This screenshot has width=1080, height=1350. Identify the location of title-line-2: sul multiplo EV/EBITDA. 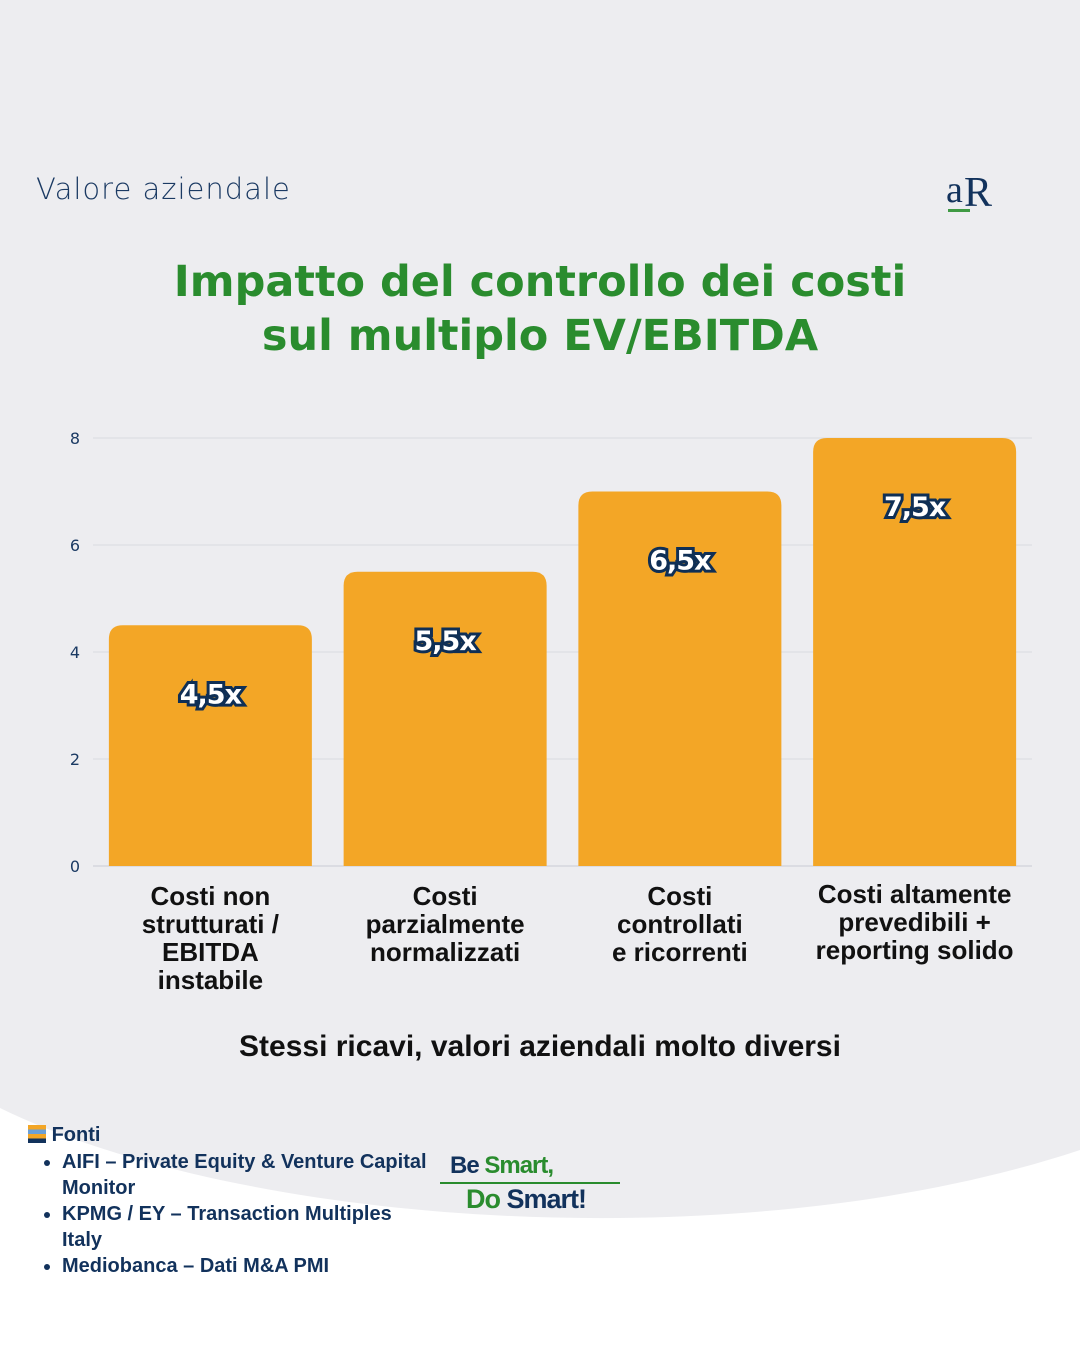
(540, 336).